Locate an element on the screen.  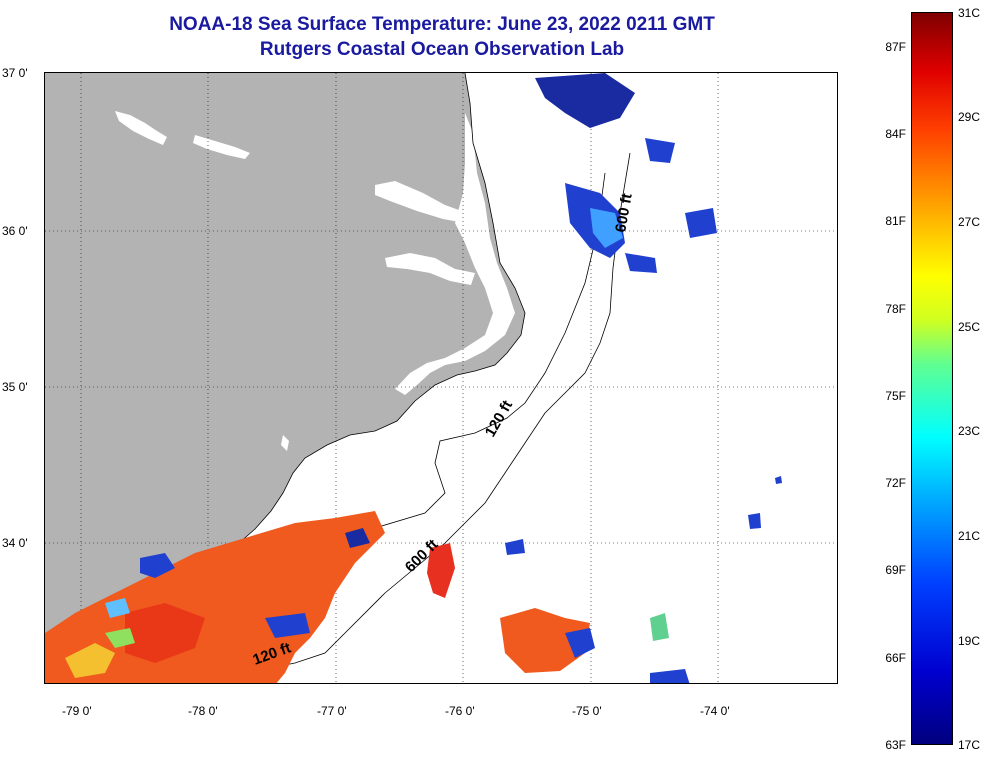
colorbar-label-75f: 75F is located at coordinates (895, 396).